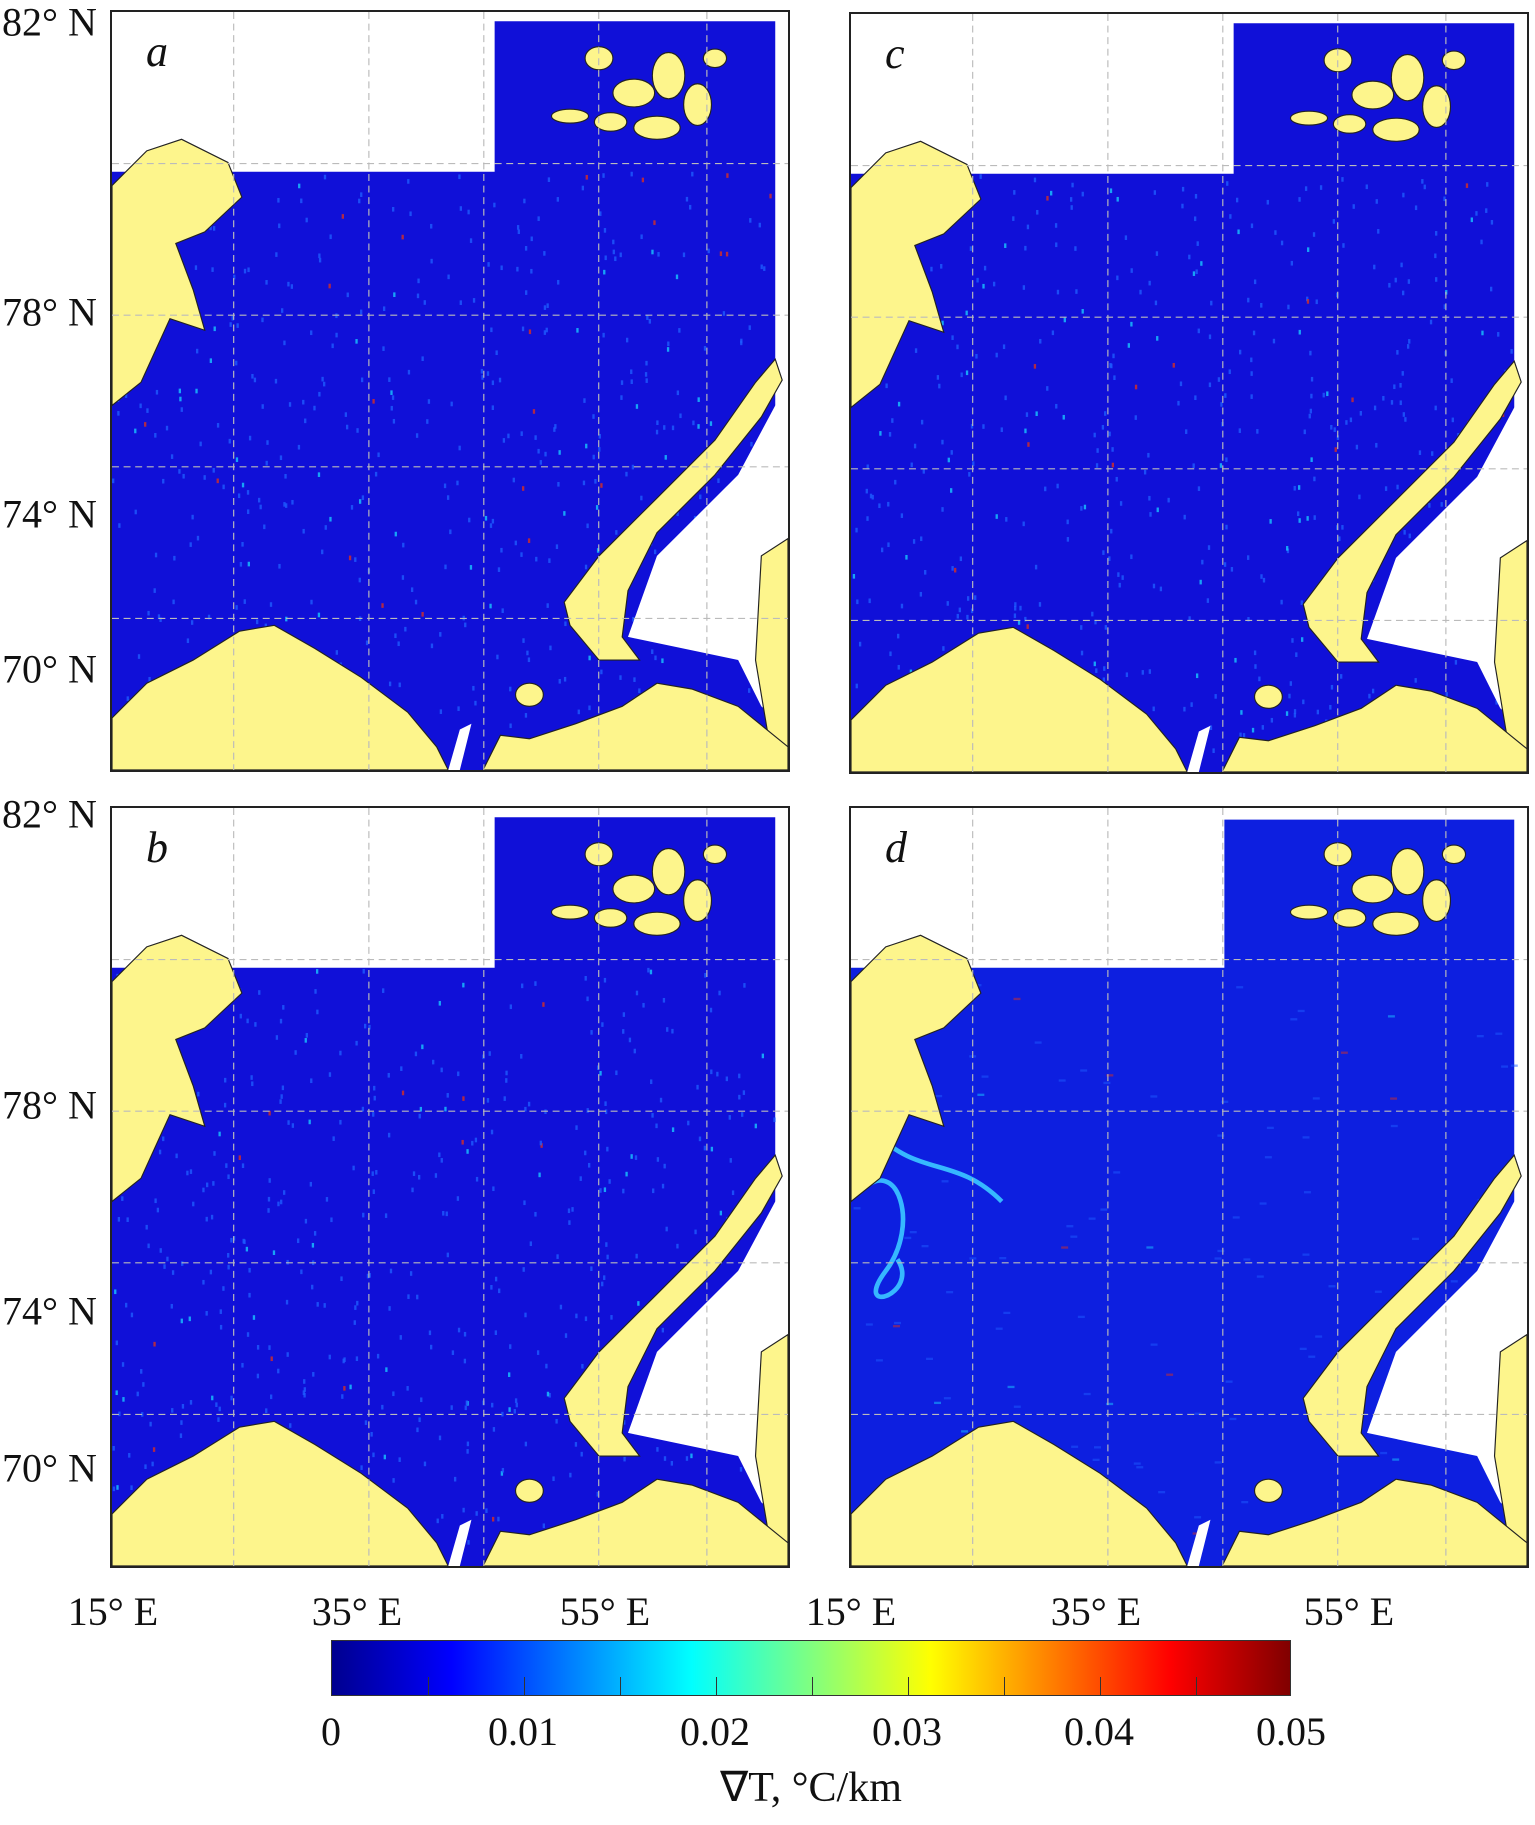 This screenshot has width=1535, height=1825. I want to click on x-label: 15° E, so click(851, 1611).